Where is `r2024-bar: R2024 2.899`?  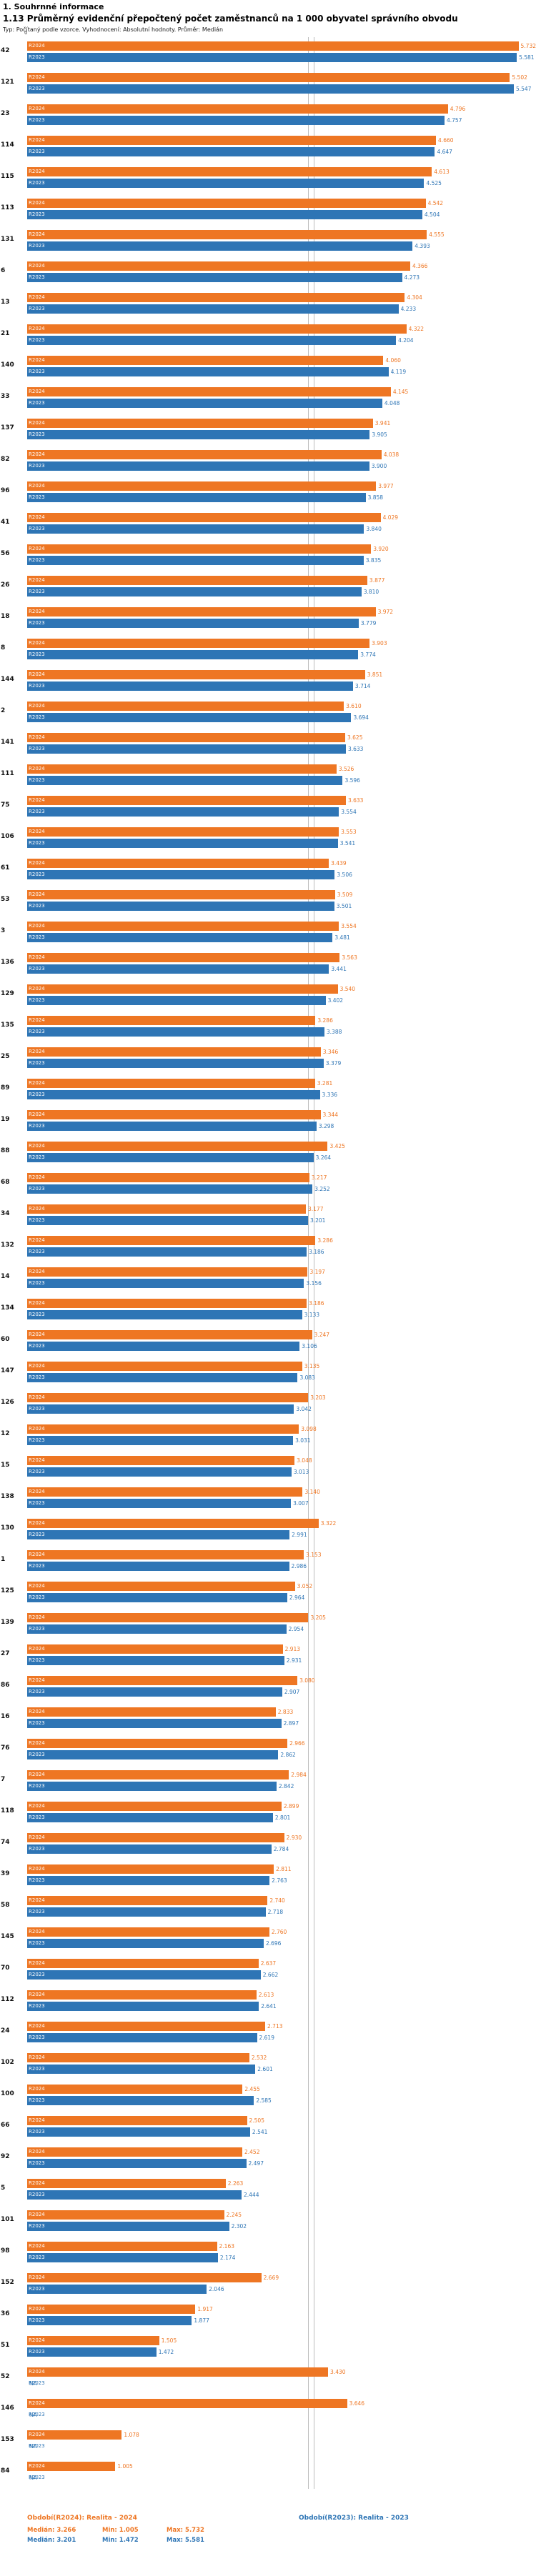
r2024-bar: R2024 2.899 is located at coordinates (281, 1807).